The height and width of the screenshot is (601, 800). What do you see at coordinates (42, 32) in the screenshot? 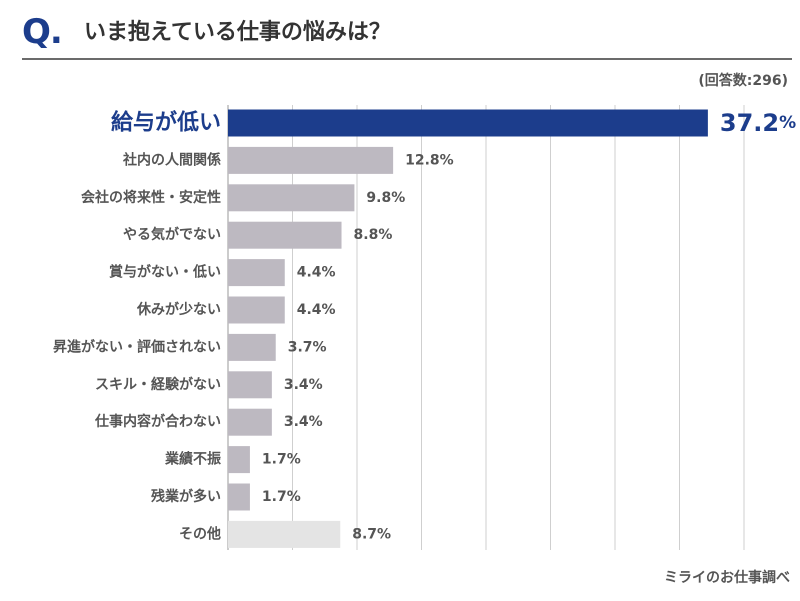
I see `question-mark-logo: Q.` at bounding box center [42, 32].